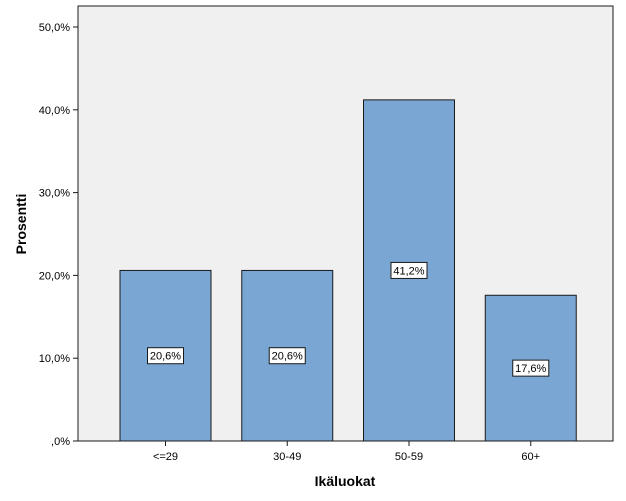 The image size is (626, 501). Describe the element at coordinates (21, 224) in the screenshot. I see `y-axis-title: Prosentti` at that location.